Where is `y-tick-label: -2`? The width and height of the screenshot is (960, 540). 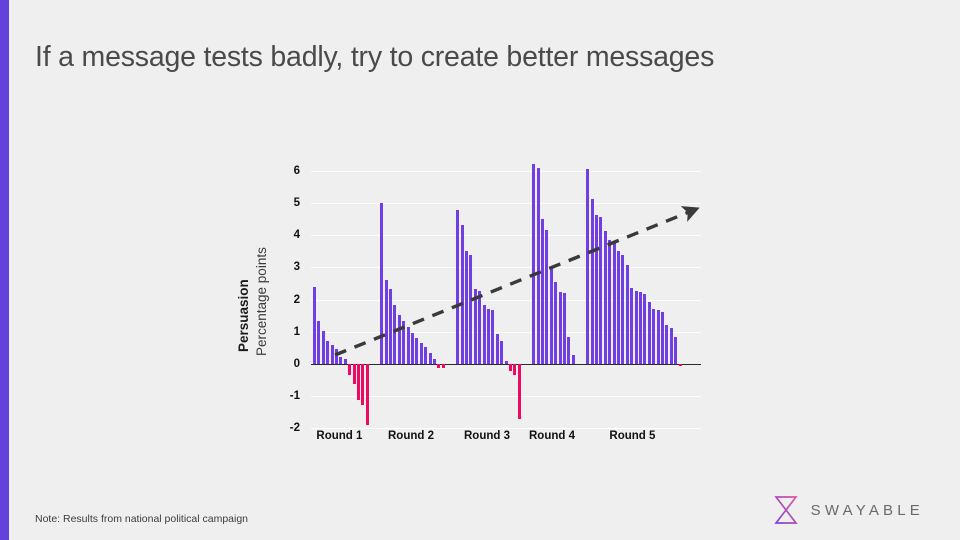
y-tick-label: -2 is located at coordinates (294, 428).